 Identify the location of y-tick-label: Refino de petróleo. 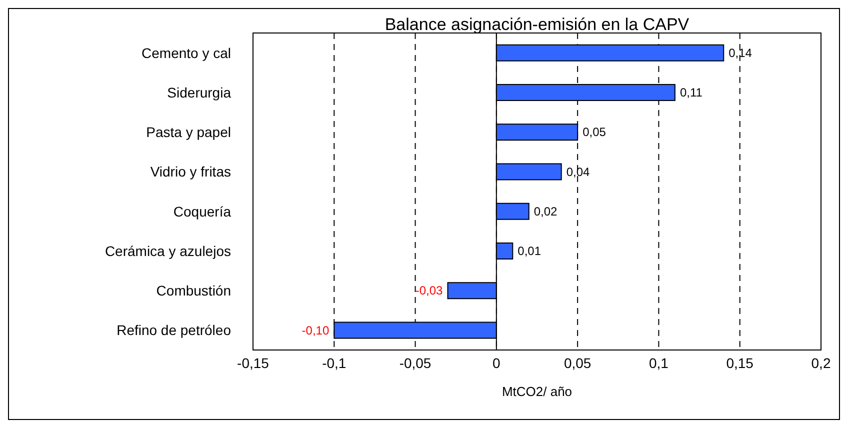
(174, 330).